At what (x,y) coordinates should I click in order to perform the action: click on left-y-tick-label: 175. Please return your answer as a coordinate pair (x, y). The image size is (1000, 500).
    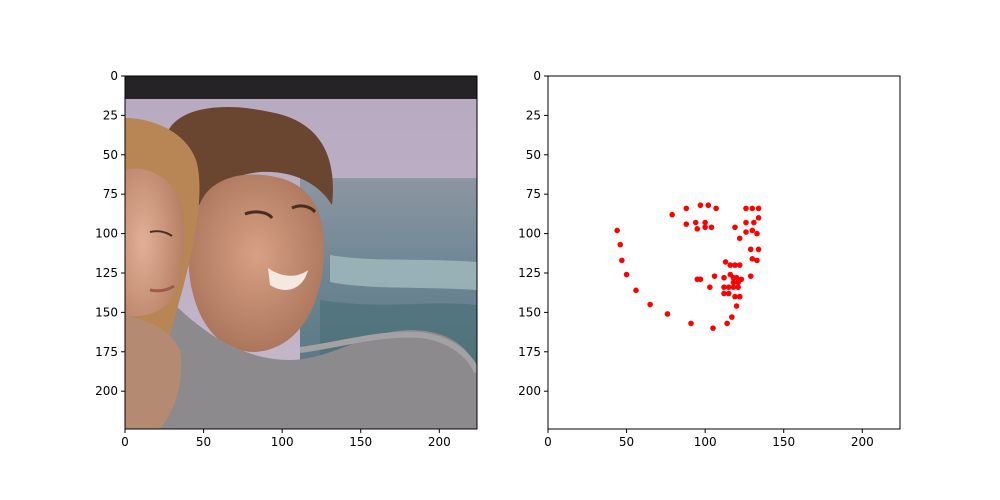
    Looking at the image, I should click on (106, 352).